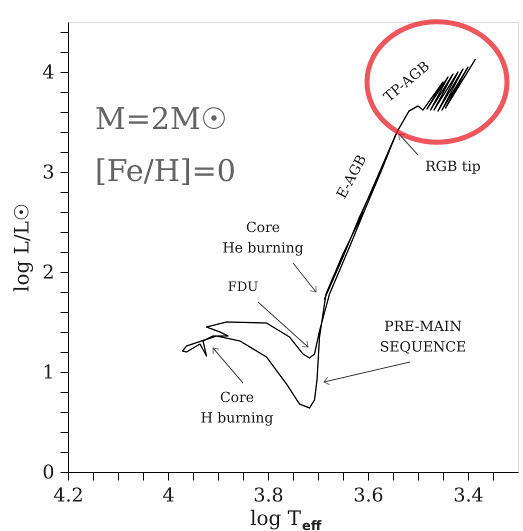 This screenshot has width=523, height=531. What do you see at coordinates (48, 373) in the screenshot?
I see `y-tick-label: 1` at bounding box center [48, 373].